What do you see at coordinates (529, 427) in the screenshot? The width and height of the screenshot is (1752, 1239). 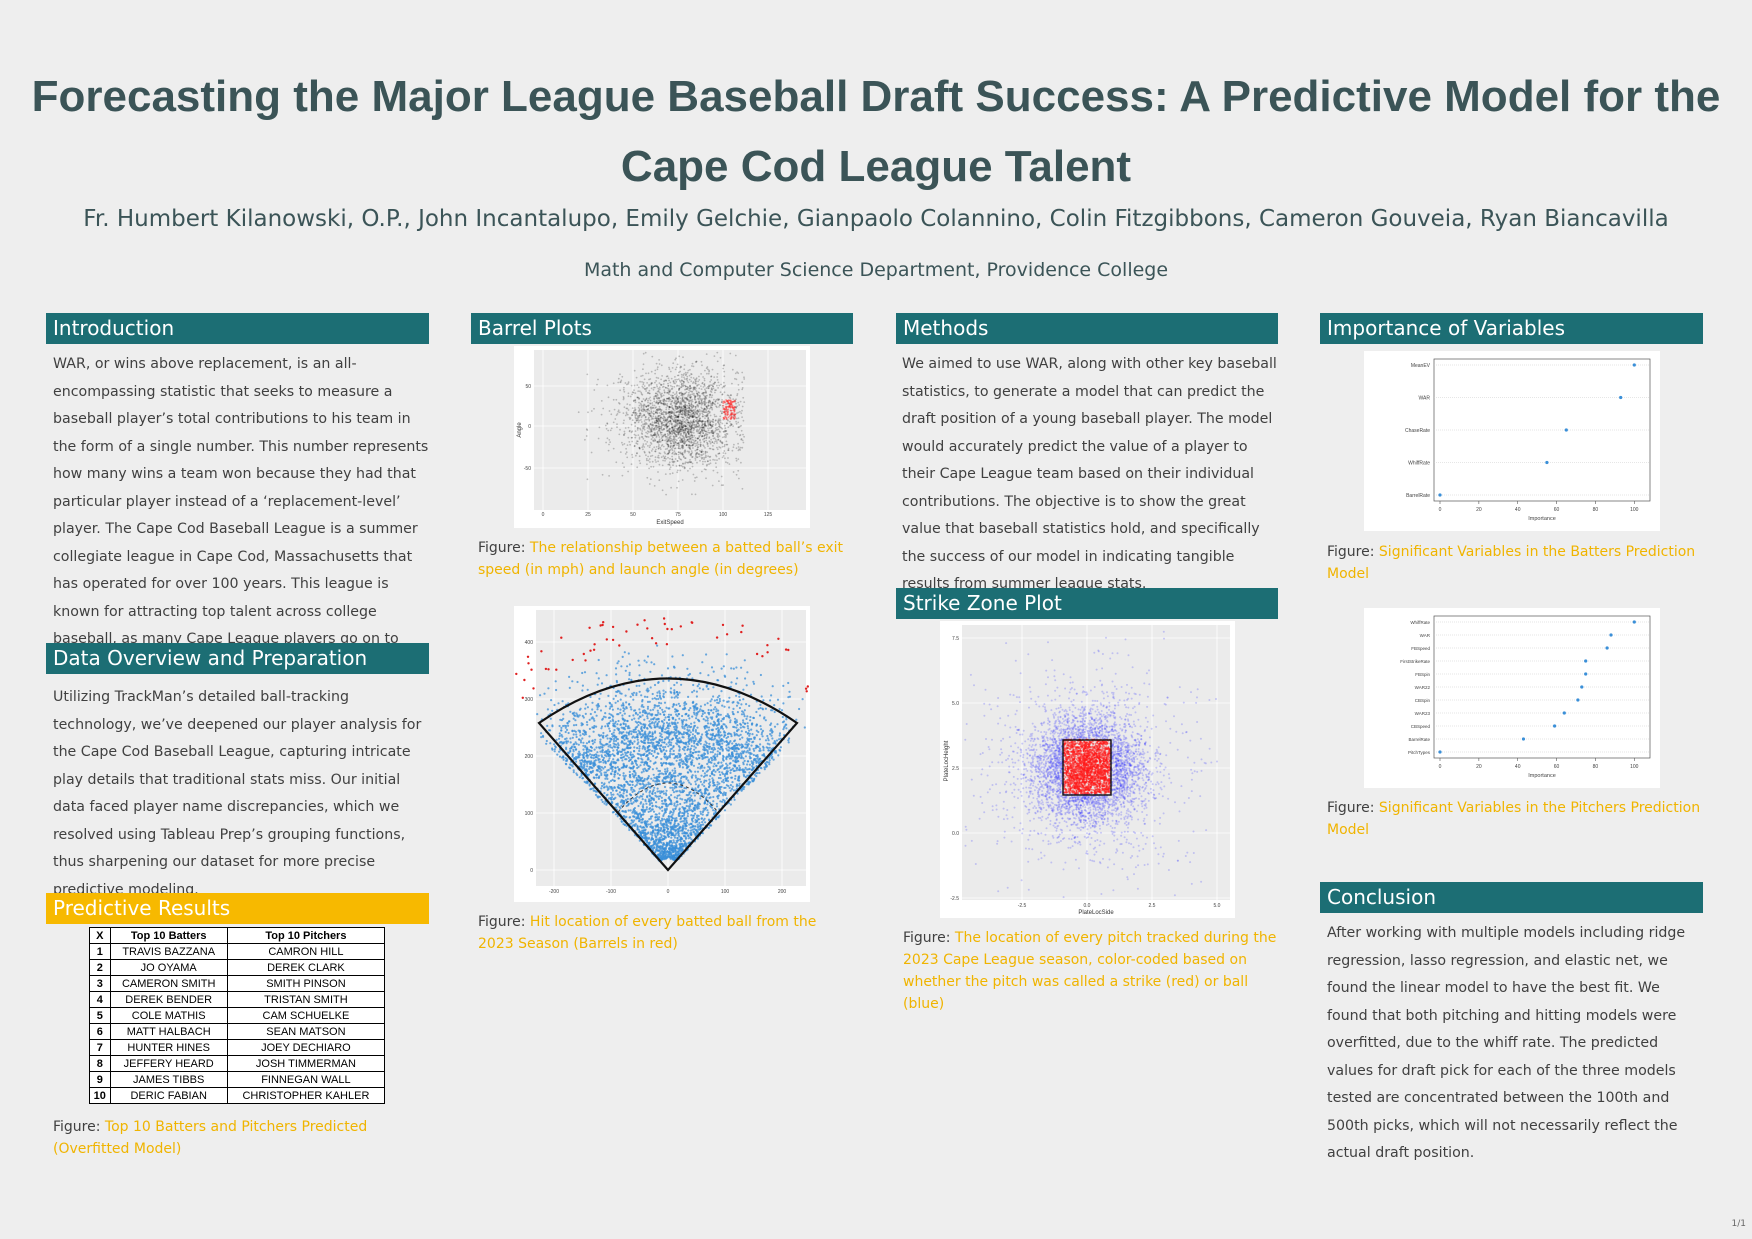 I see `y-tick-label: 0` at bounding box center [529, 427].